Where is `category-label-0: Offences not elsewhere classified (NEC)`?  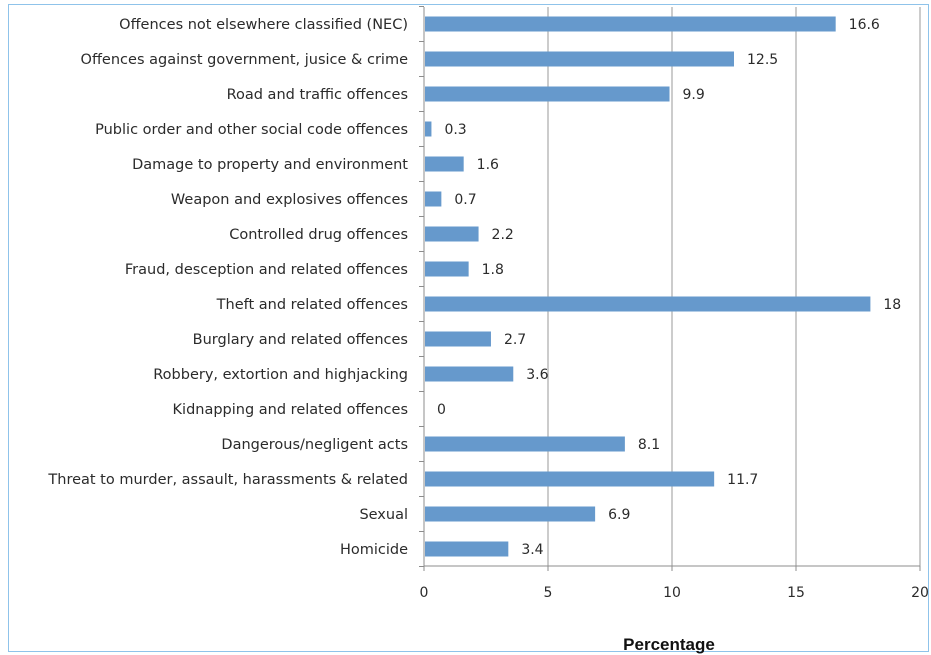 category-label-0: Offences not elsewhere classified (NEC) is located at coordinates (263, 25).